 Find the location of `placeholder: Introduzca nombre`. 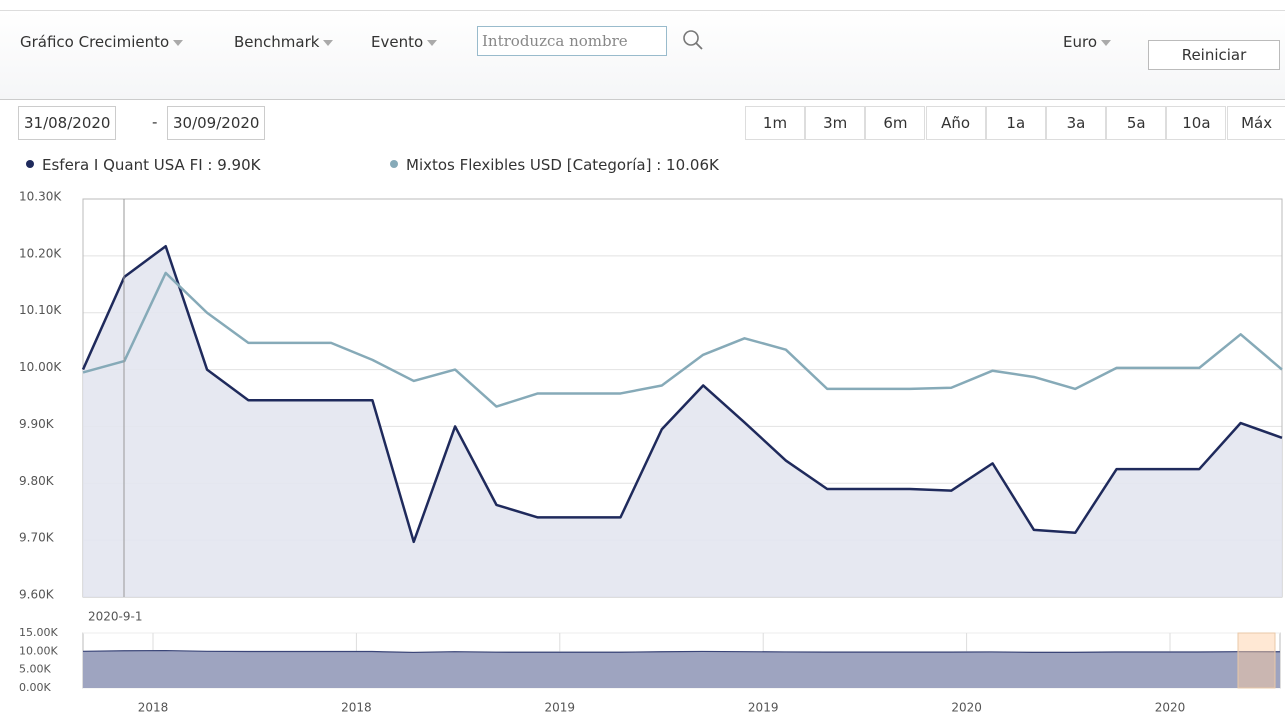

placeholder: Introduzca nombre is located at coordinates (555, 41).